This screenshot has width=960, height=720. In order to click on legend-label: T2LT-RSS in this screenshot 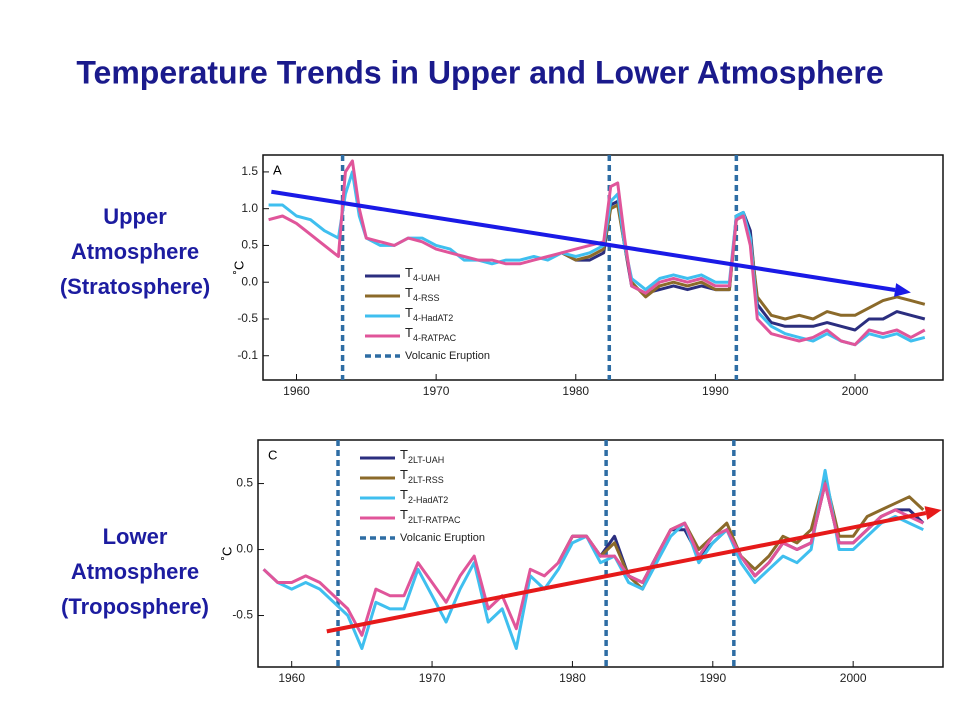, I will do `click(422, 476)`.